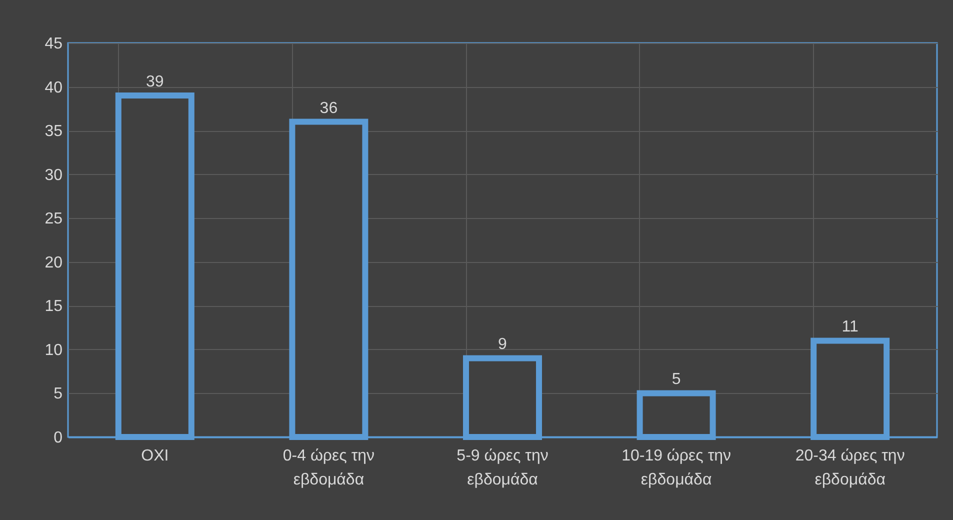 This screenshot has height=520, width=953. I want to click on y-tick-label: 25, so click(53, 219).